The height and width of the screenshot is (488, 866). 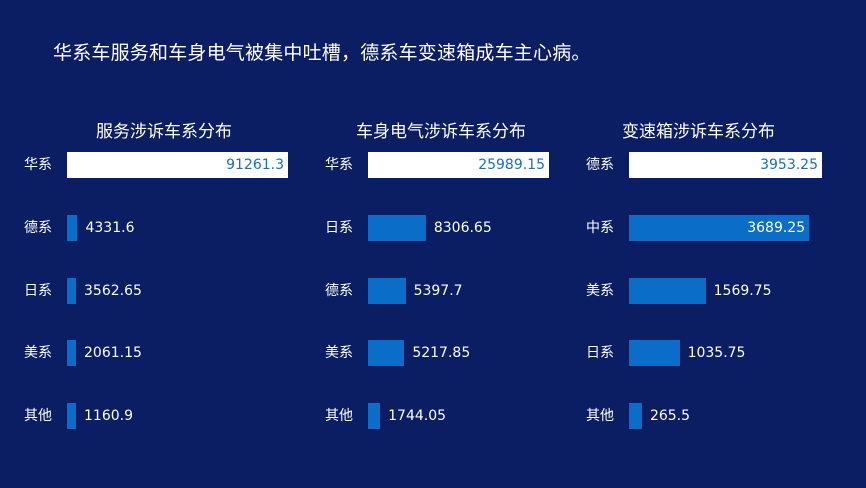 What do you see at coordinates (110, 228) in the screenshot?
I see `value-label: 4331.6` at bounding box center [110, 228].